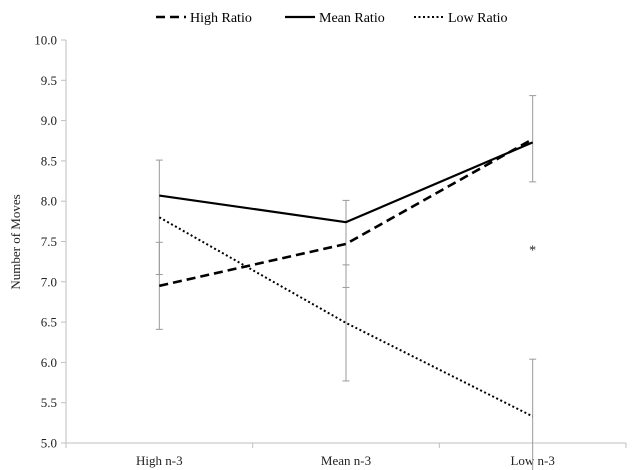 The width and height of the screenshot is (636, 470). I want to click on y-axis-ticks: 5.0 5.5 6.0 6.5 7.0 7.5 8.0 8.5 9.0 9.5 10.0, so click(50, 242).